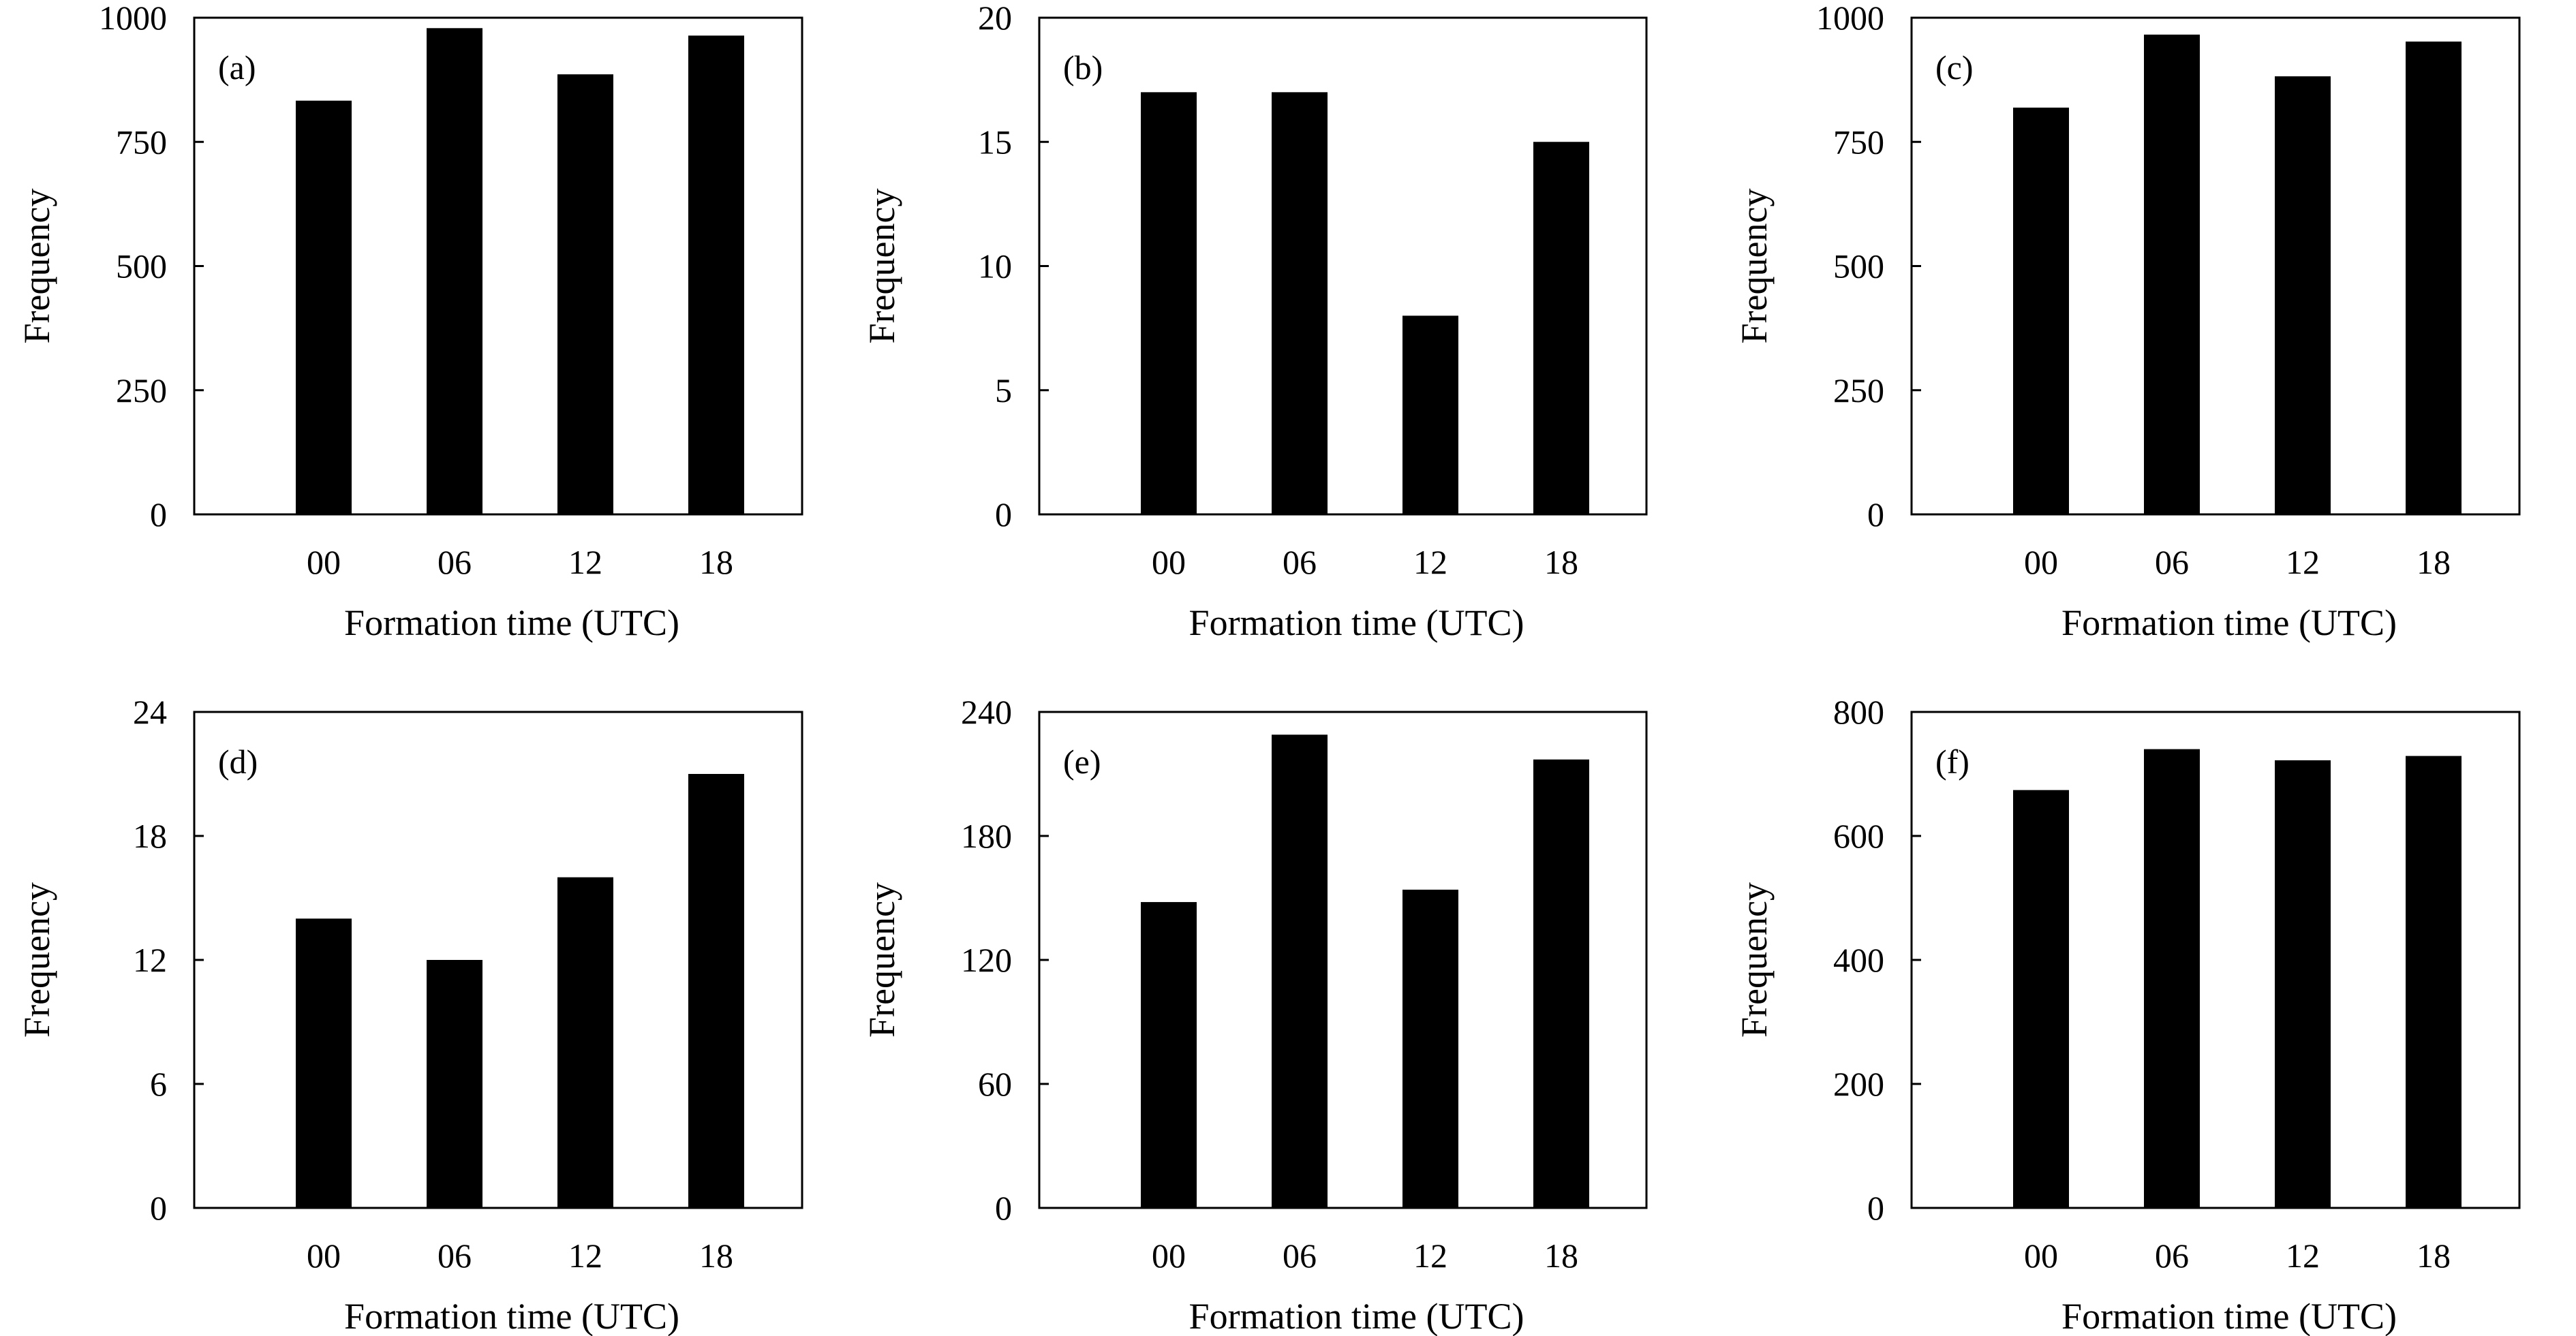 This screenshot has width=2576, height=1336. I want to click on y-tick-label-c: 1000, so click(1850, 18).